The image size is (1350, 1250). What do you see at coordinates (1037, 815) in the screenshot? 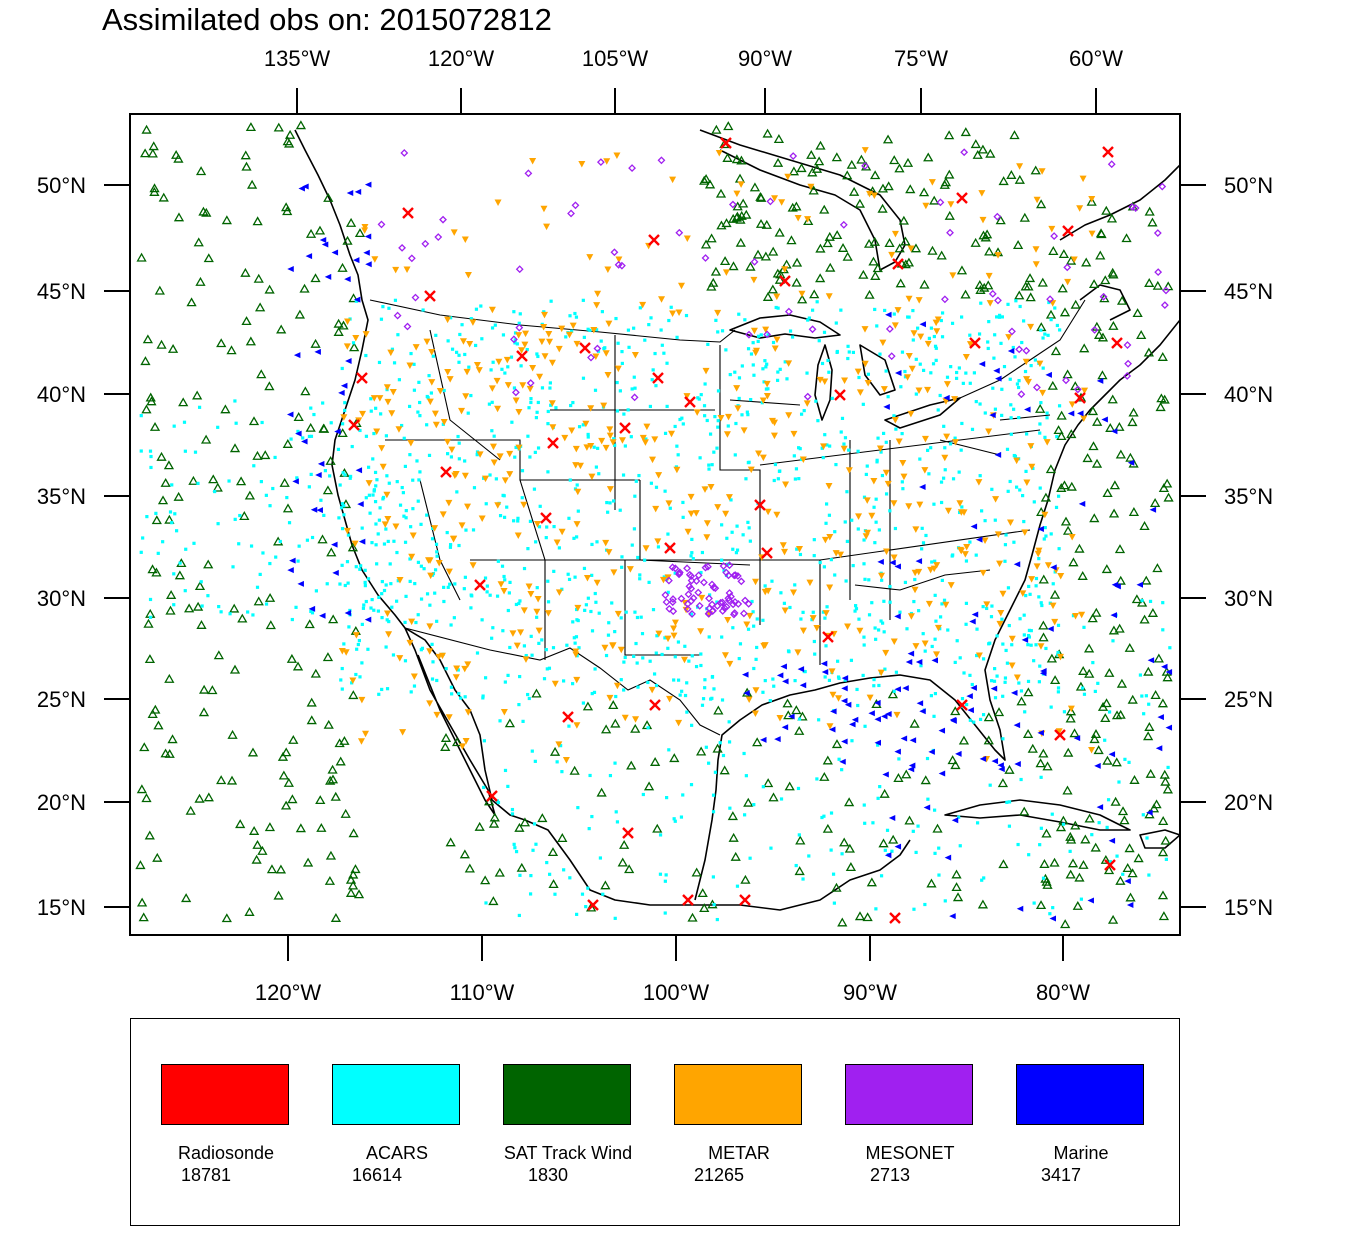
I see `cuba-coastline` at bounding box center [1037, 815].